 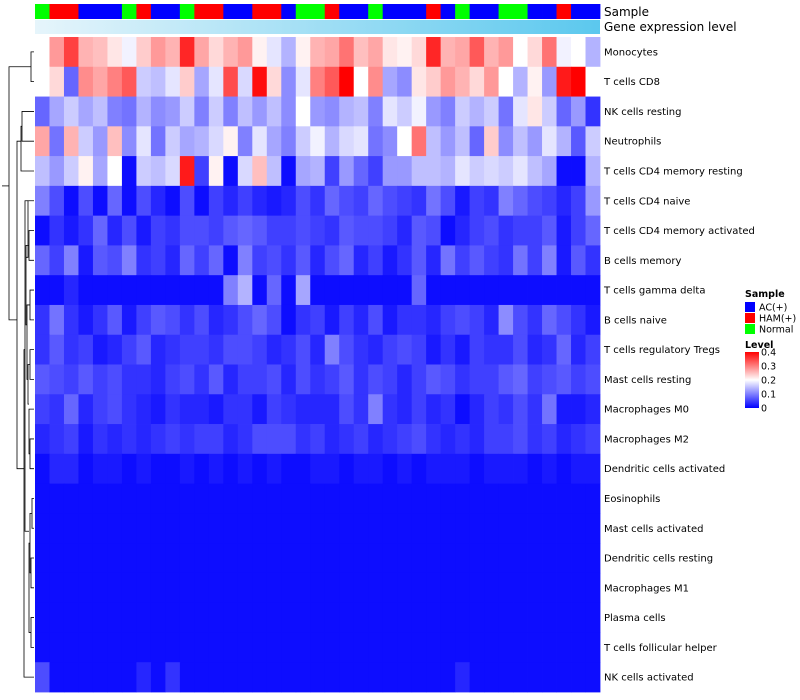 I want to click on cell-r19-c28, so click(x=448, y=617).